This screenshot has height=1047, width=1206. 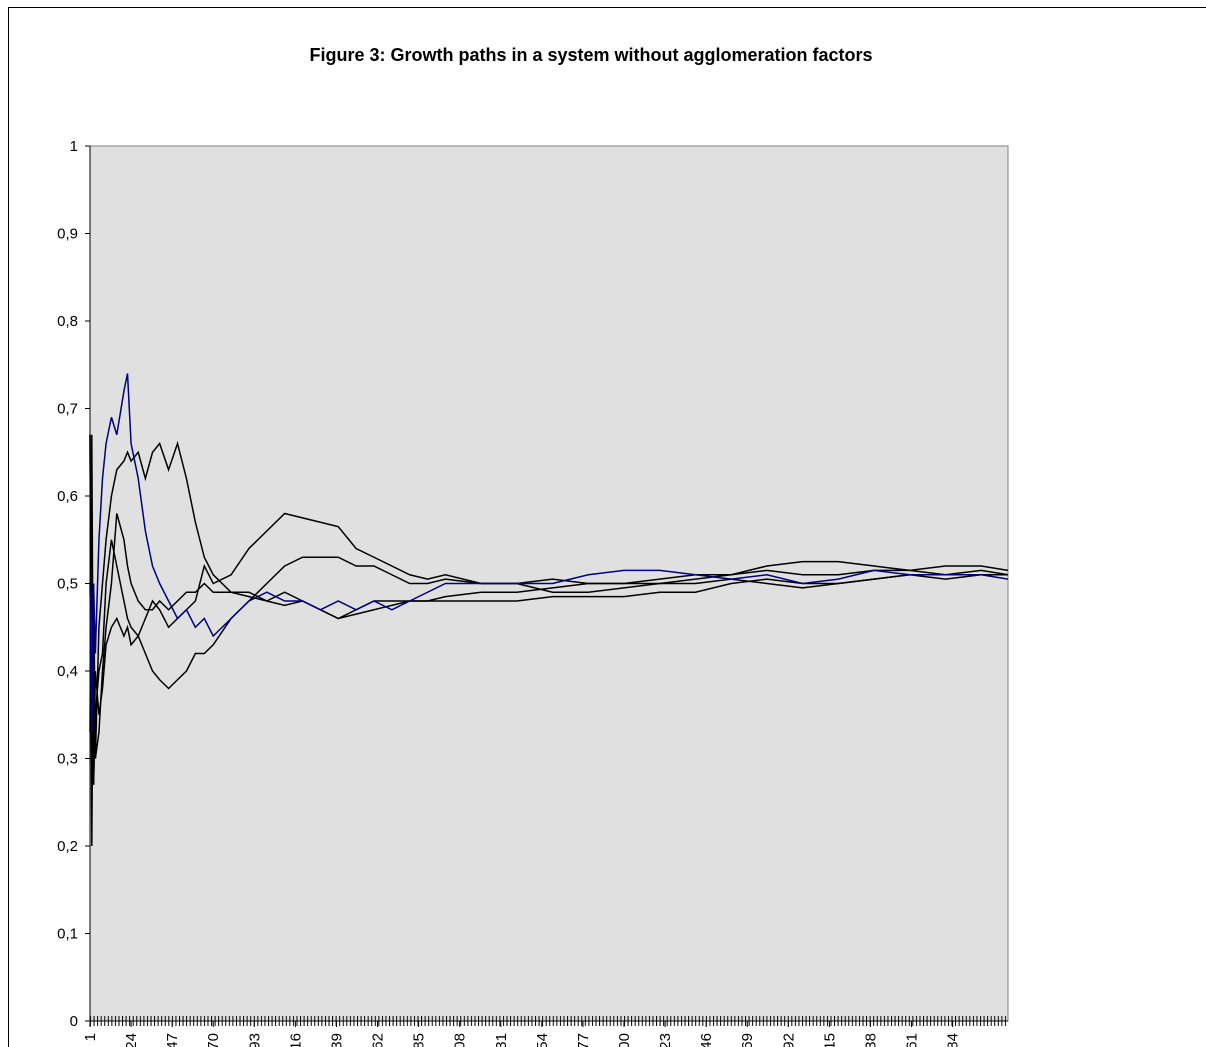 What do you see at coordinates (870, 1040) in the screenshot?
I see `x-tick-label: 438` at bounding box center [870, 1040].